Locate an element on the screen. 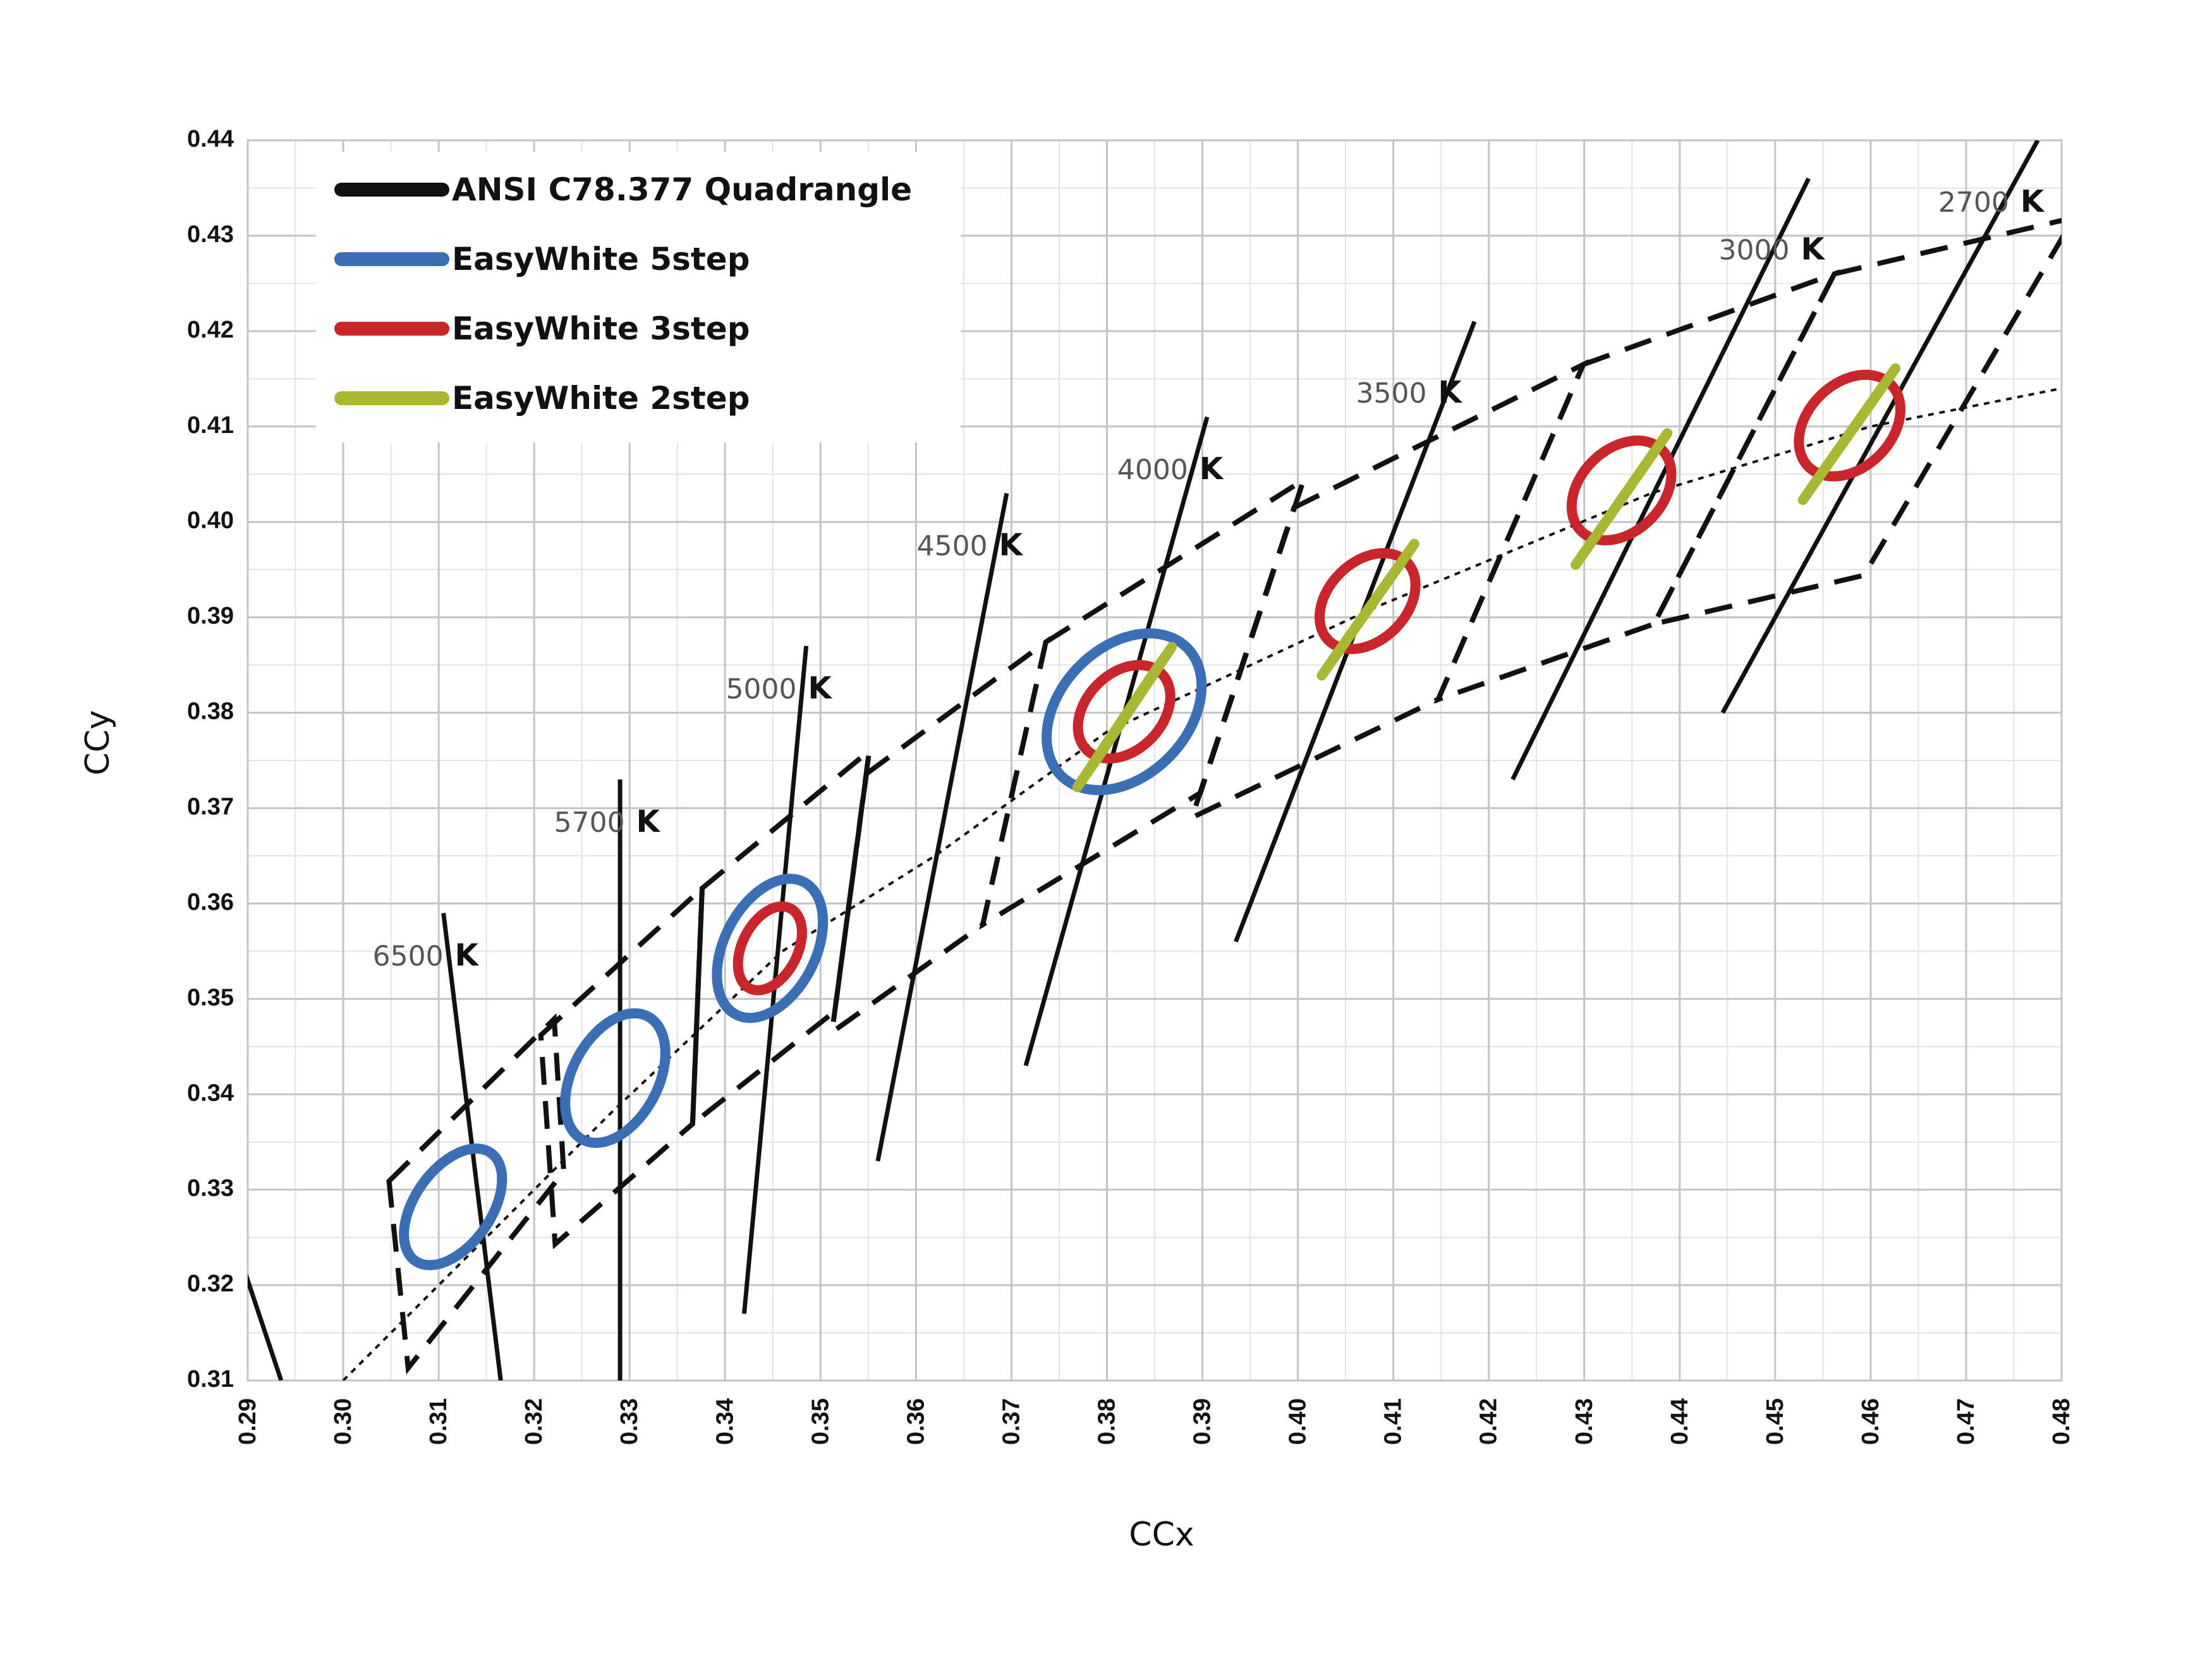 The width and height of the screenshot is (2212, 1670). cct-number: 6500 is located at coordinates (408, 956).